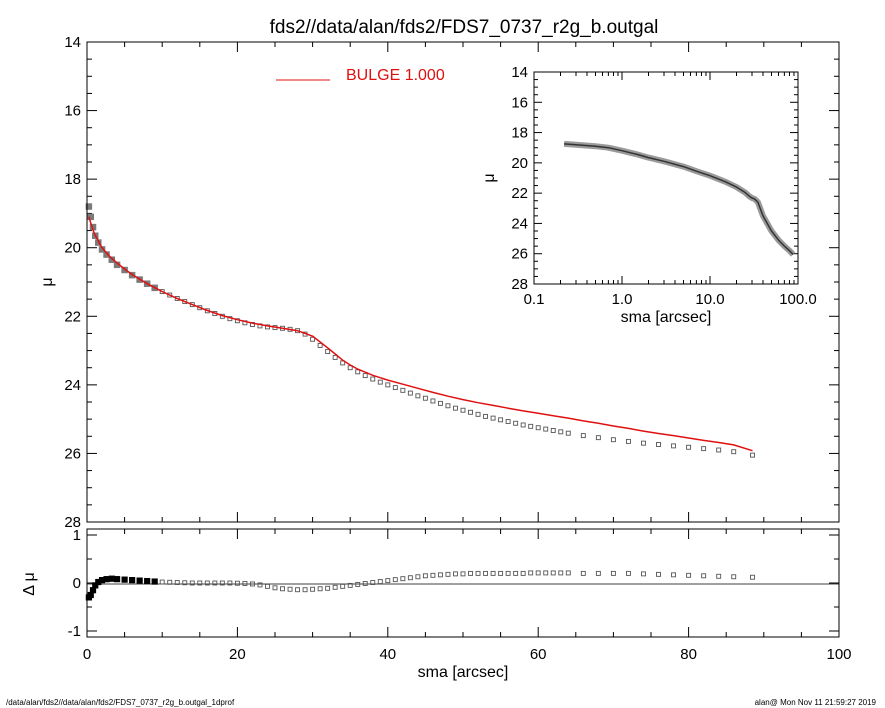  Describe the element at coordinates (463, 583) in the screenshot. I see `residual-frame` at that location.